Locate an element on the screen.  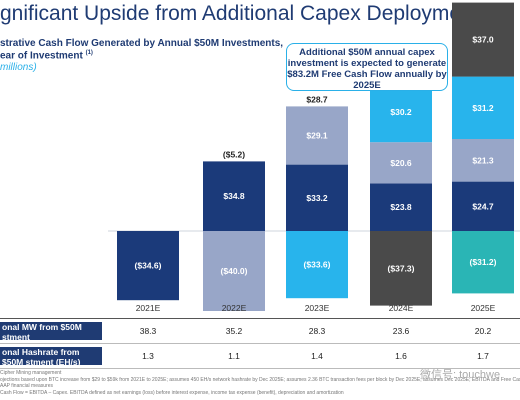
total-label: ($5.2) is located at coordinates (234, 154).